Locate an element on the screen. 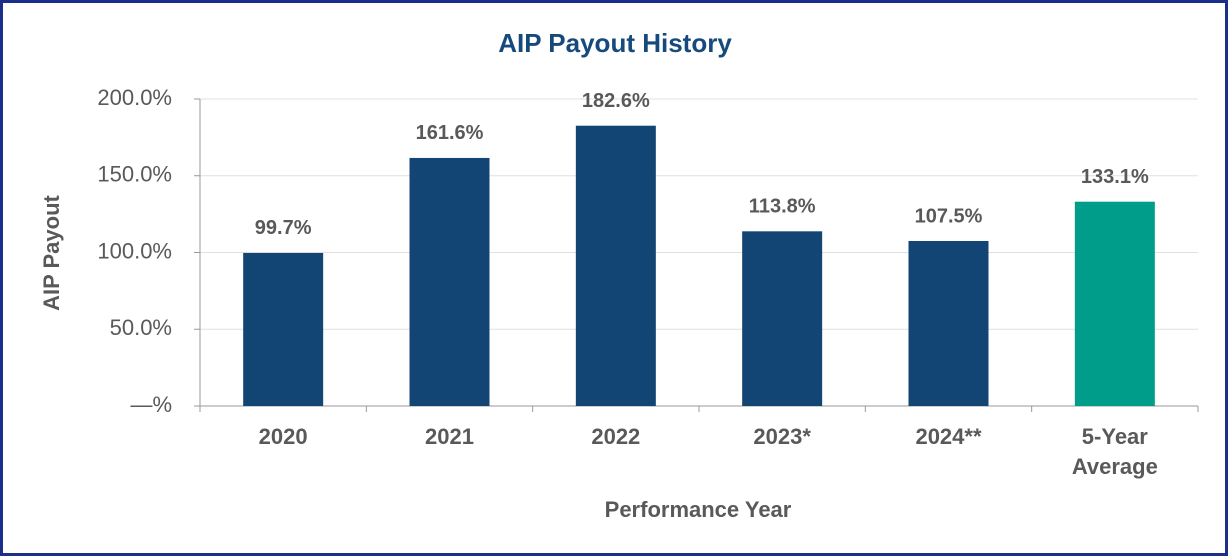 The height and width of the screenshot is (556, 1228). value-label: 182.6% is located at coordinates (616, 101).